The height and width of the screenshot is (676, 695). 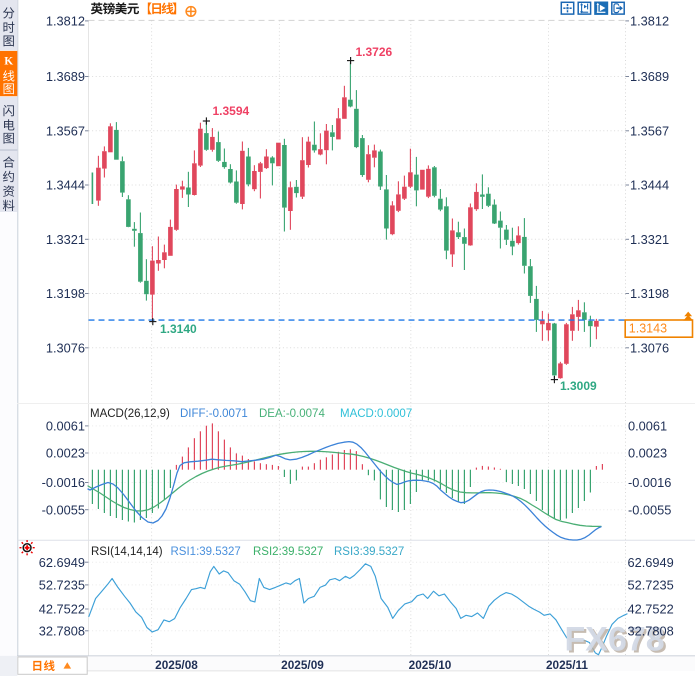 What do you see at coordinates (302, 665) in the screenshot?
I see `svg-text: 2025/09` at bounding box center [302, 665].